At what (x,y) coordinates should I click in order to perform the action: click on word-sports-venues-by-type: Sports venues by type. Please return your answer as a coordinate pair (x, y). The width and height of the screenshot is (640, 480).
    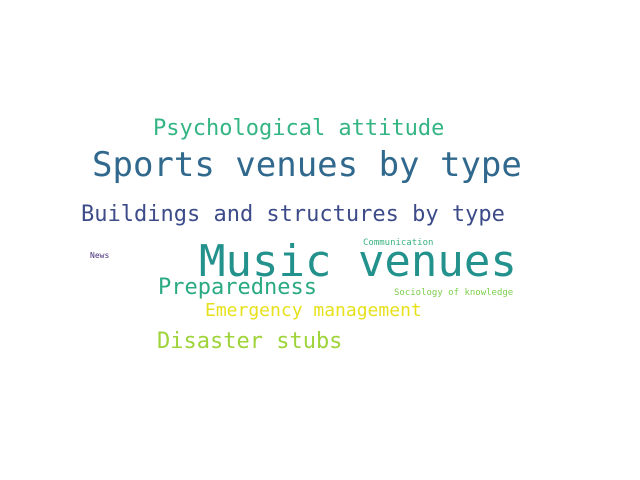
    Looking at the image, I should click on (307, 165).